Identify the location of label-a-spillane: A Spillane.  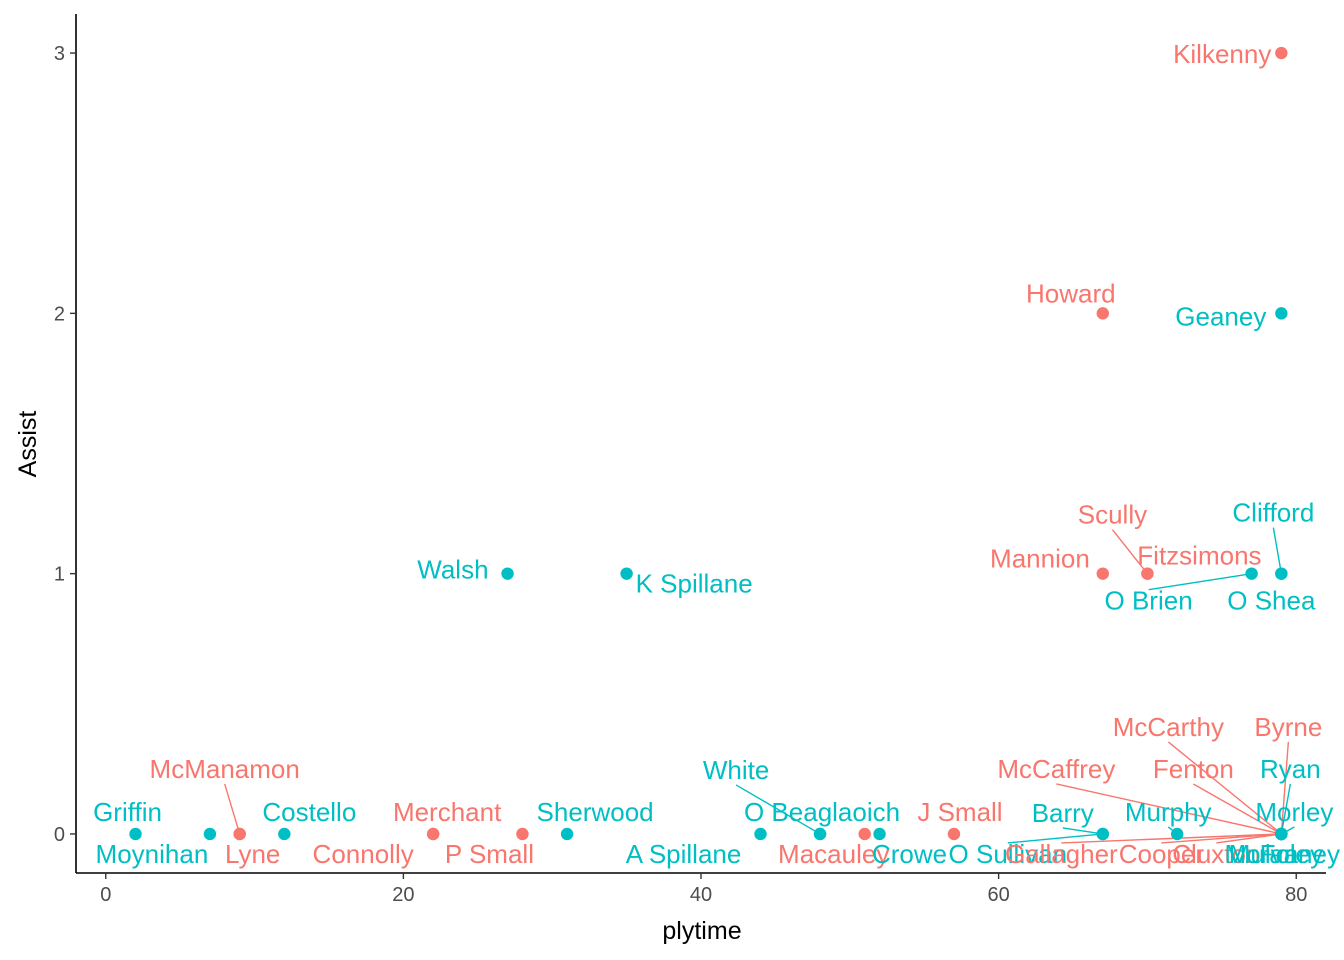
(684, 854).